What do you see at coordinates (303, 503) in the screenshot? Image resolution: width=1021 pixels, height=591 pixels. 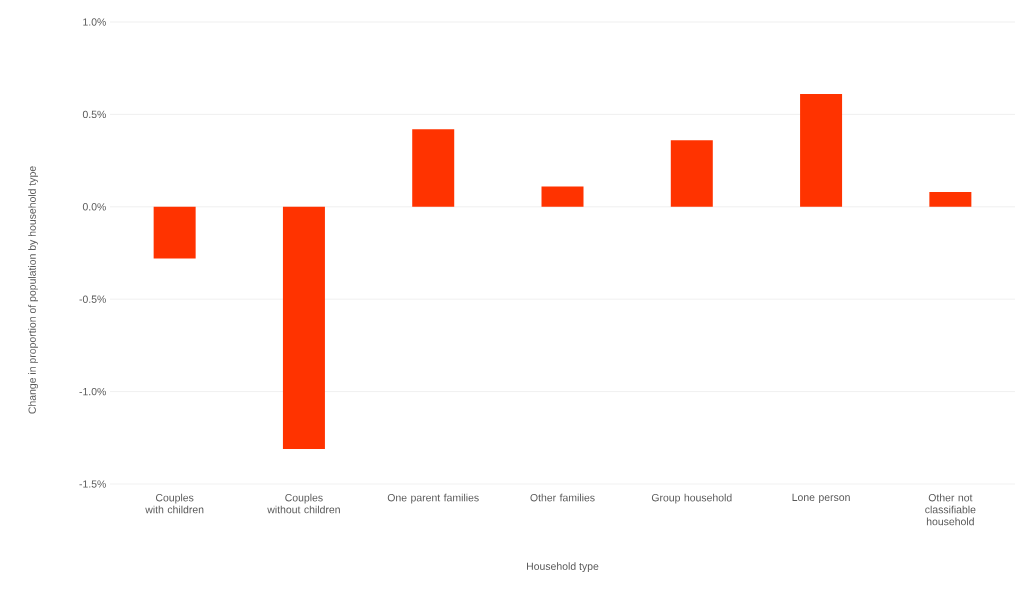 I see `x-tick-label: Couples without children` at bounding box center [303, 503].